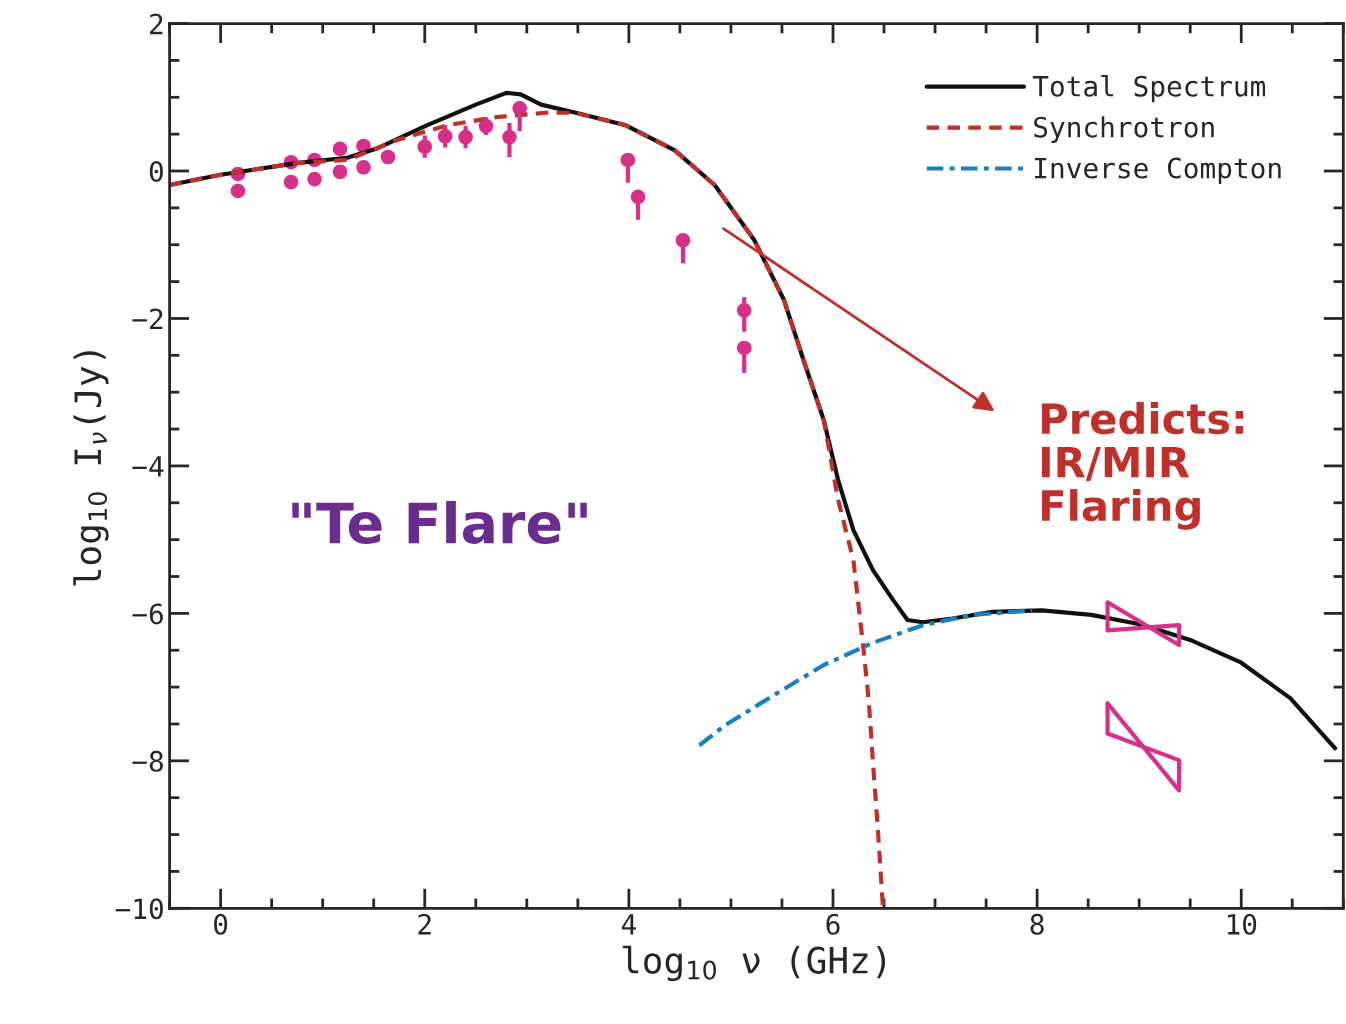 The image size is (1346, 1024). What do you see at coordinates (147, 761) in the screenshot?
I see `y-tick-label: −8` at bounding box center [147, 761].